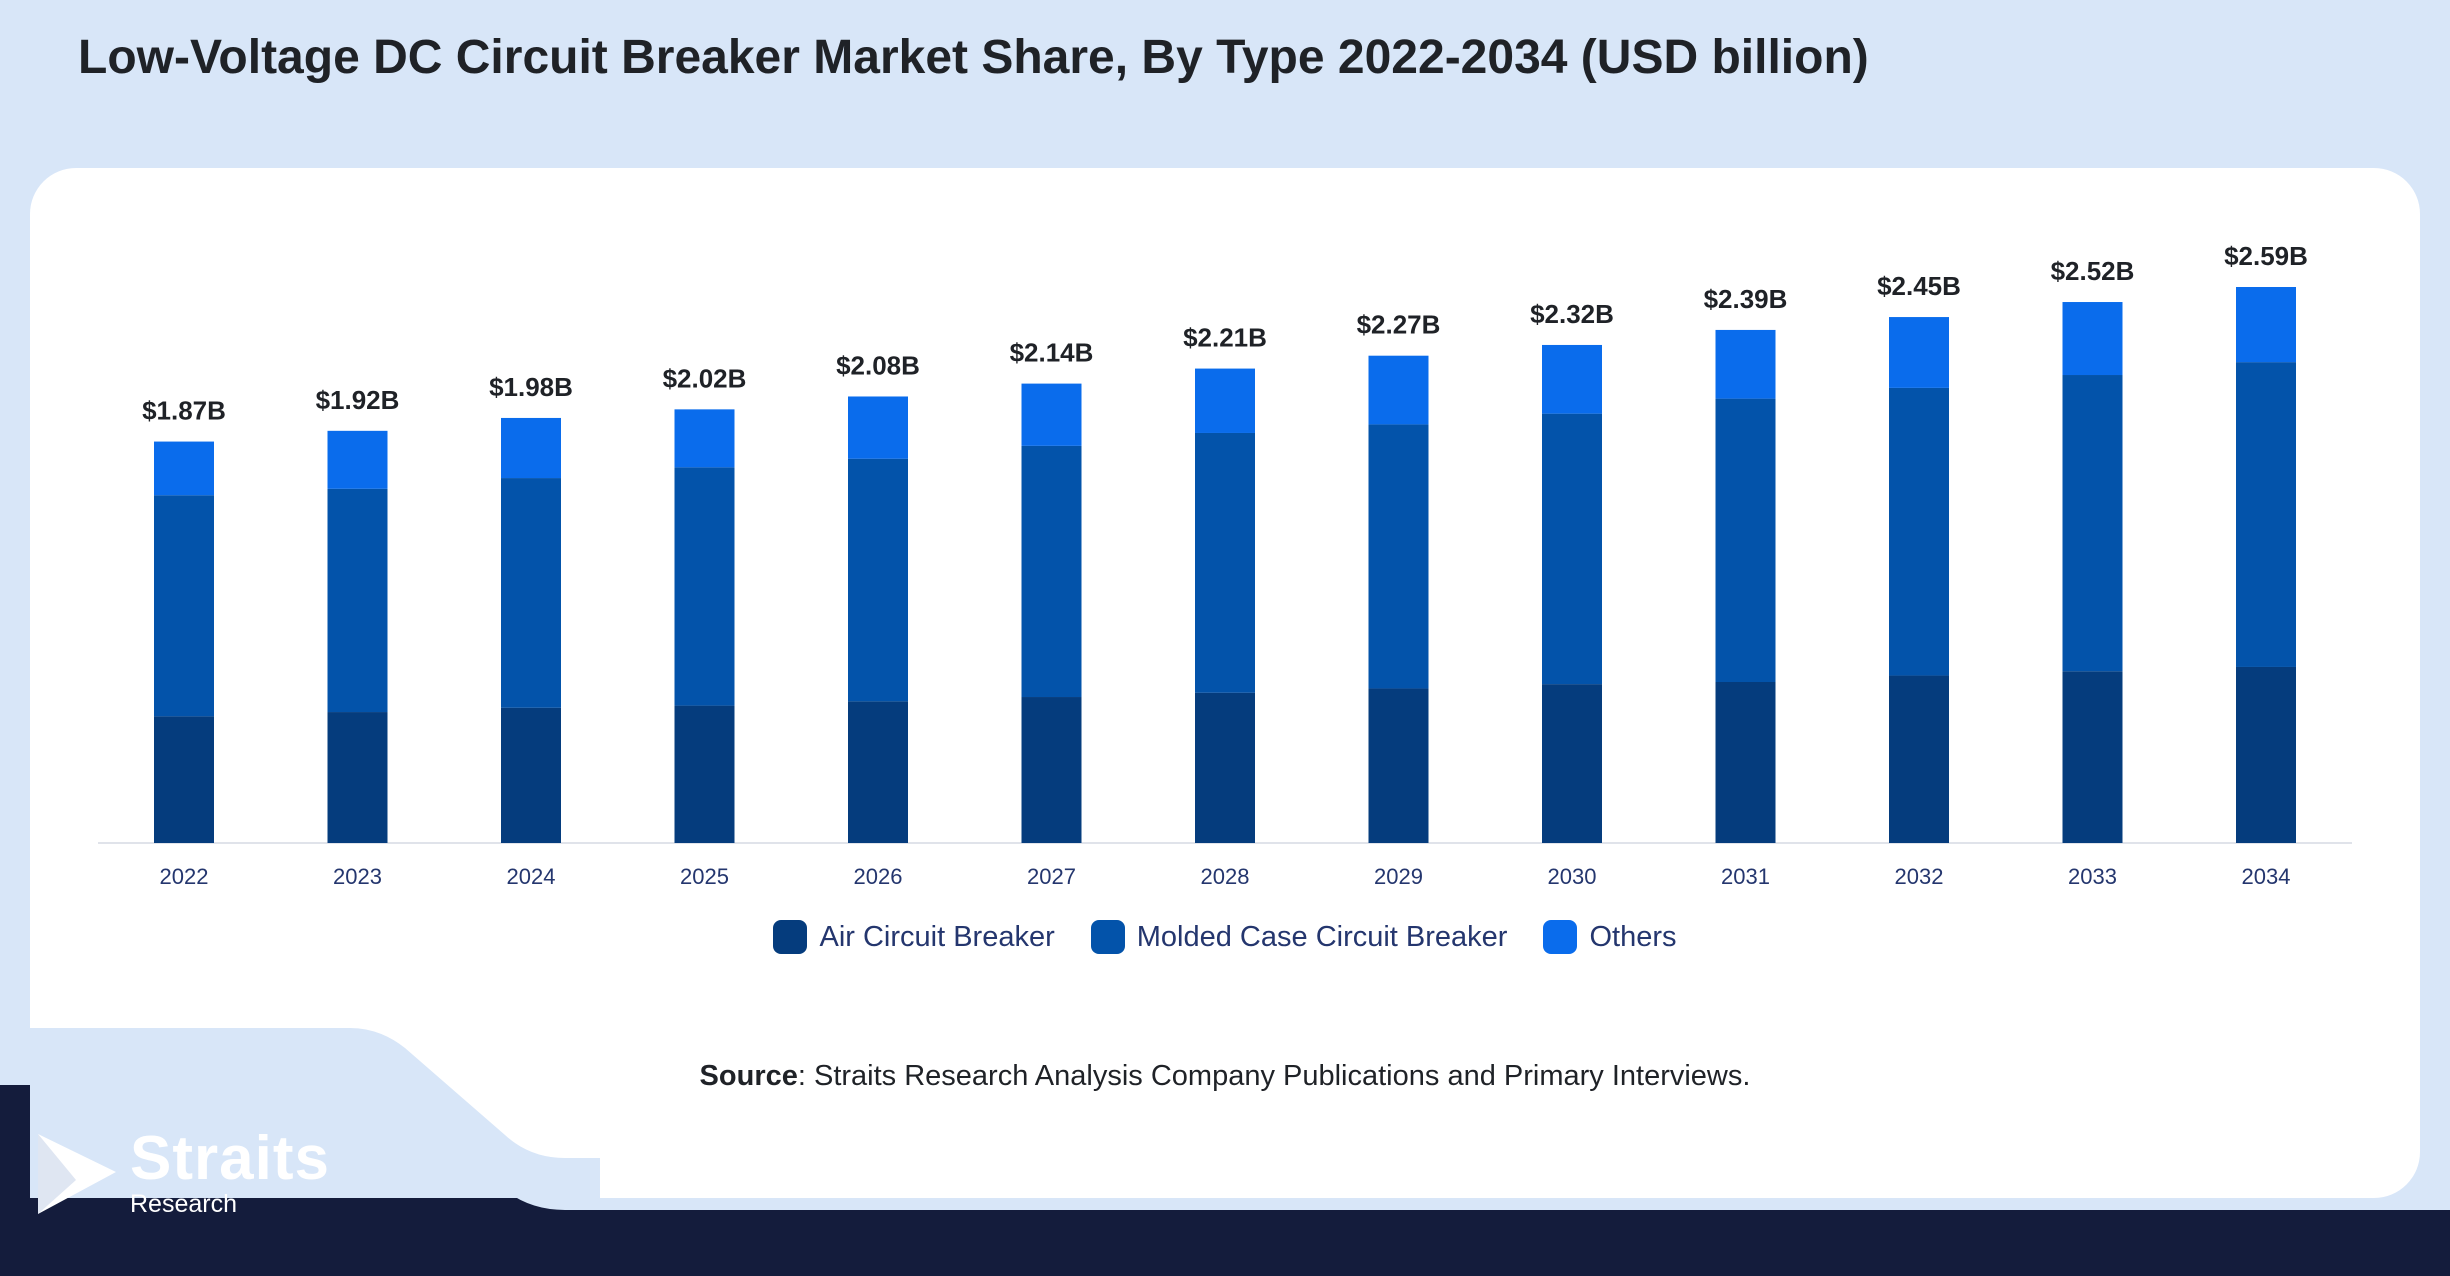  Describe the element at coordinates (2266, 514) in the screenshot. I see `bar-molded-2034` at that location.